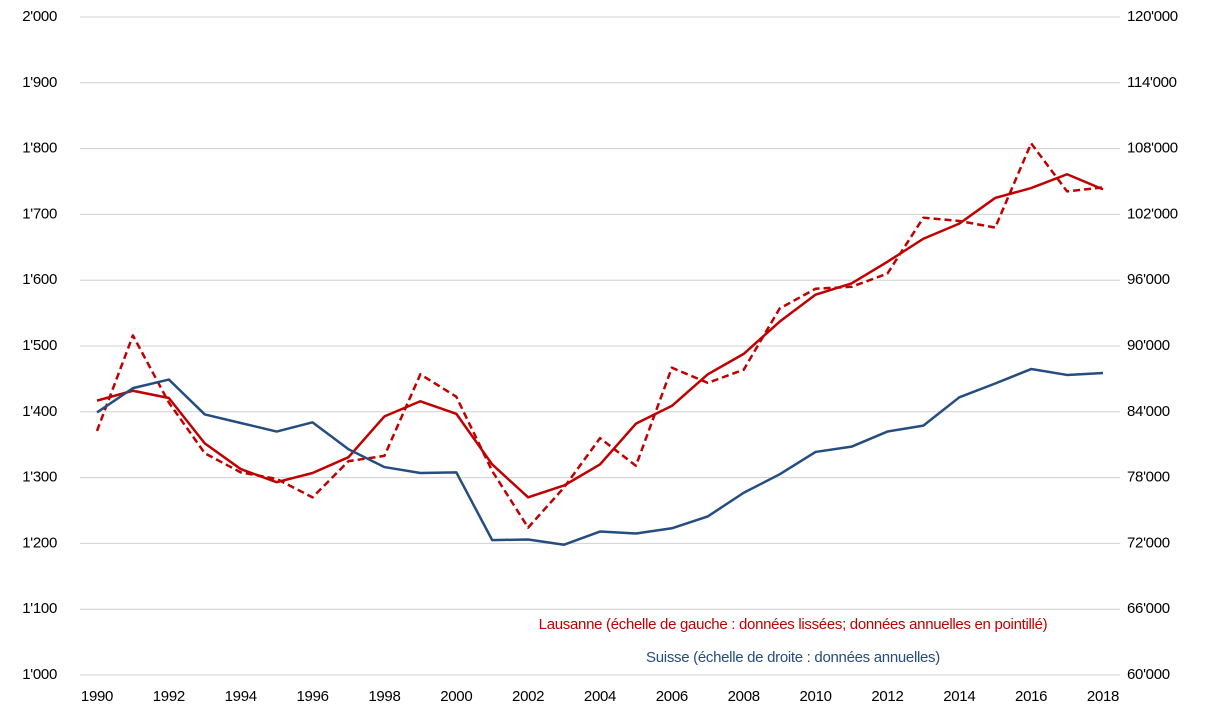 The width and height of the screenshot is (1211, 712). Describe the element at coordinates (39, 608) in the screenshot. I see `y-tick-label: 1'100` at that location.